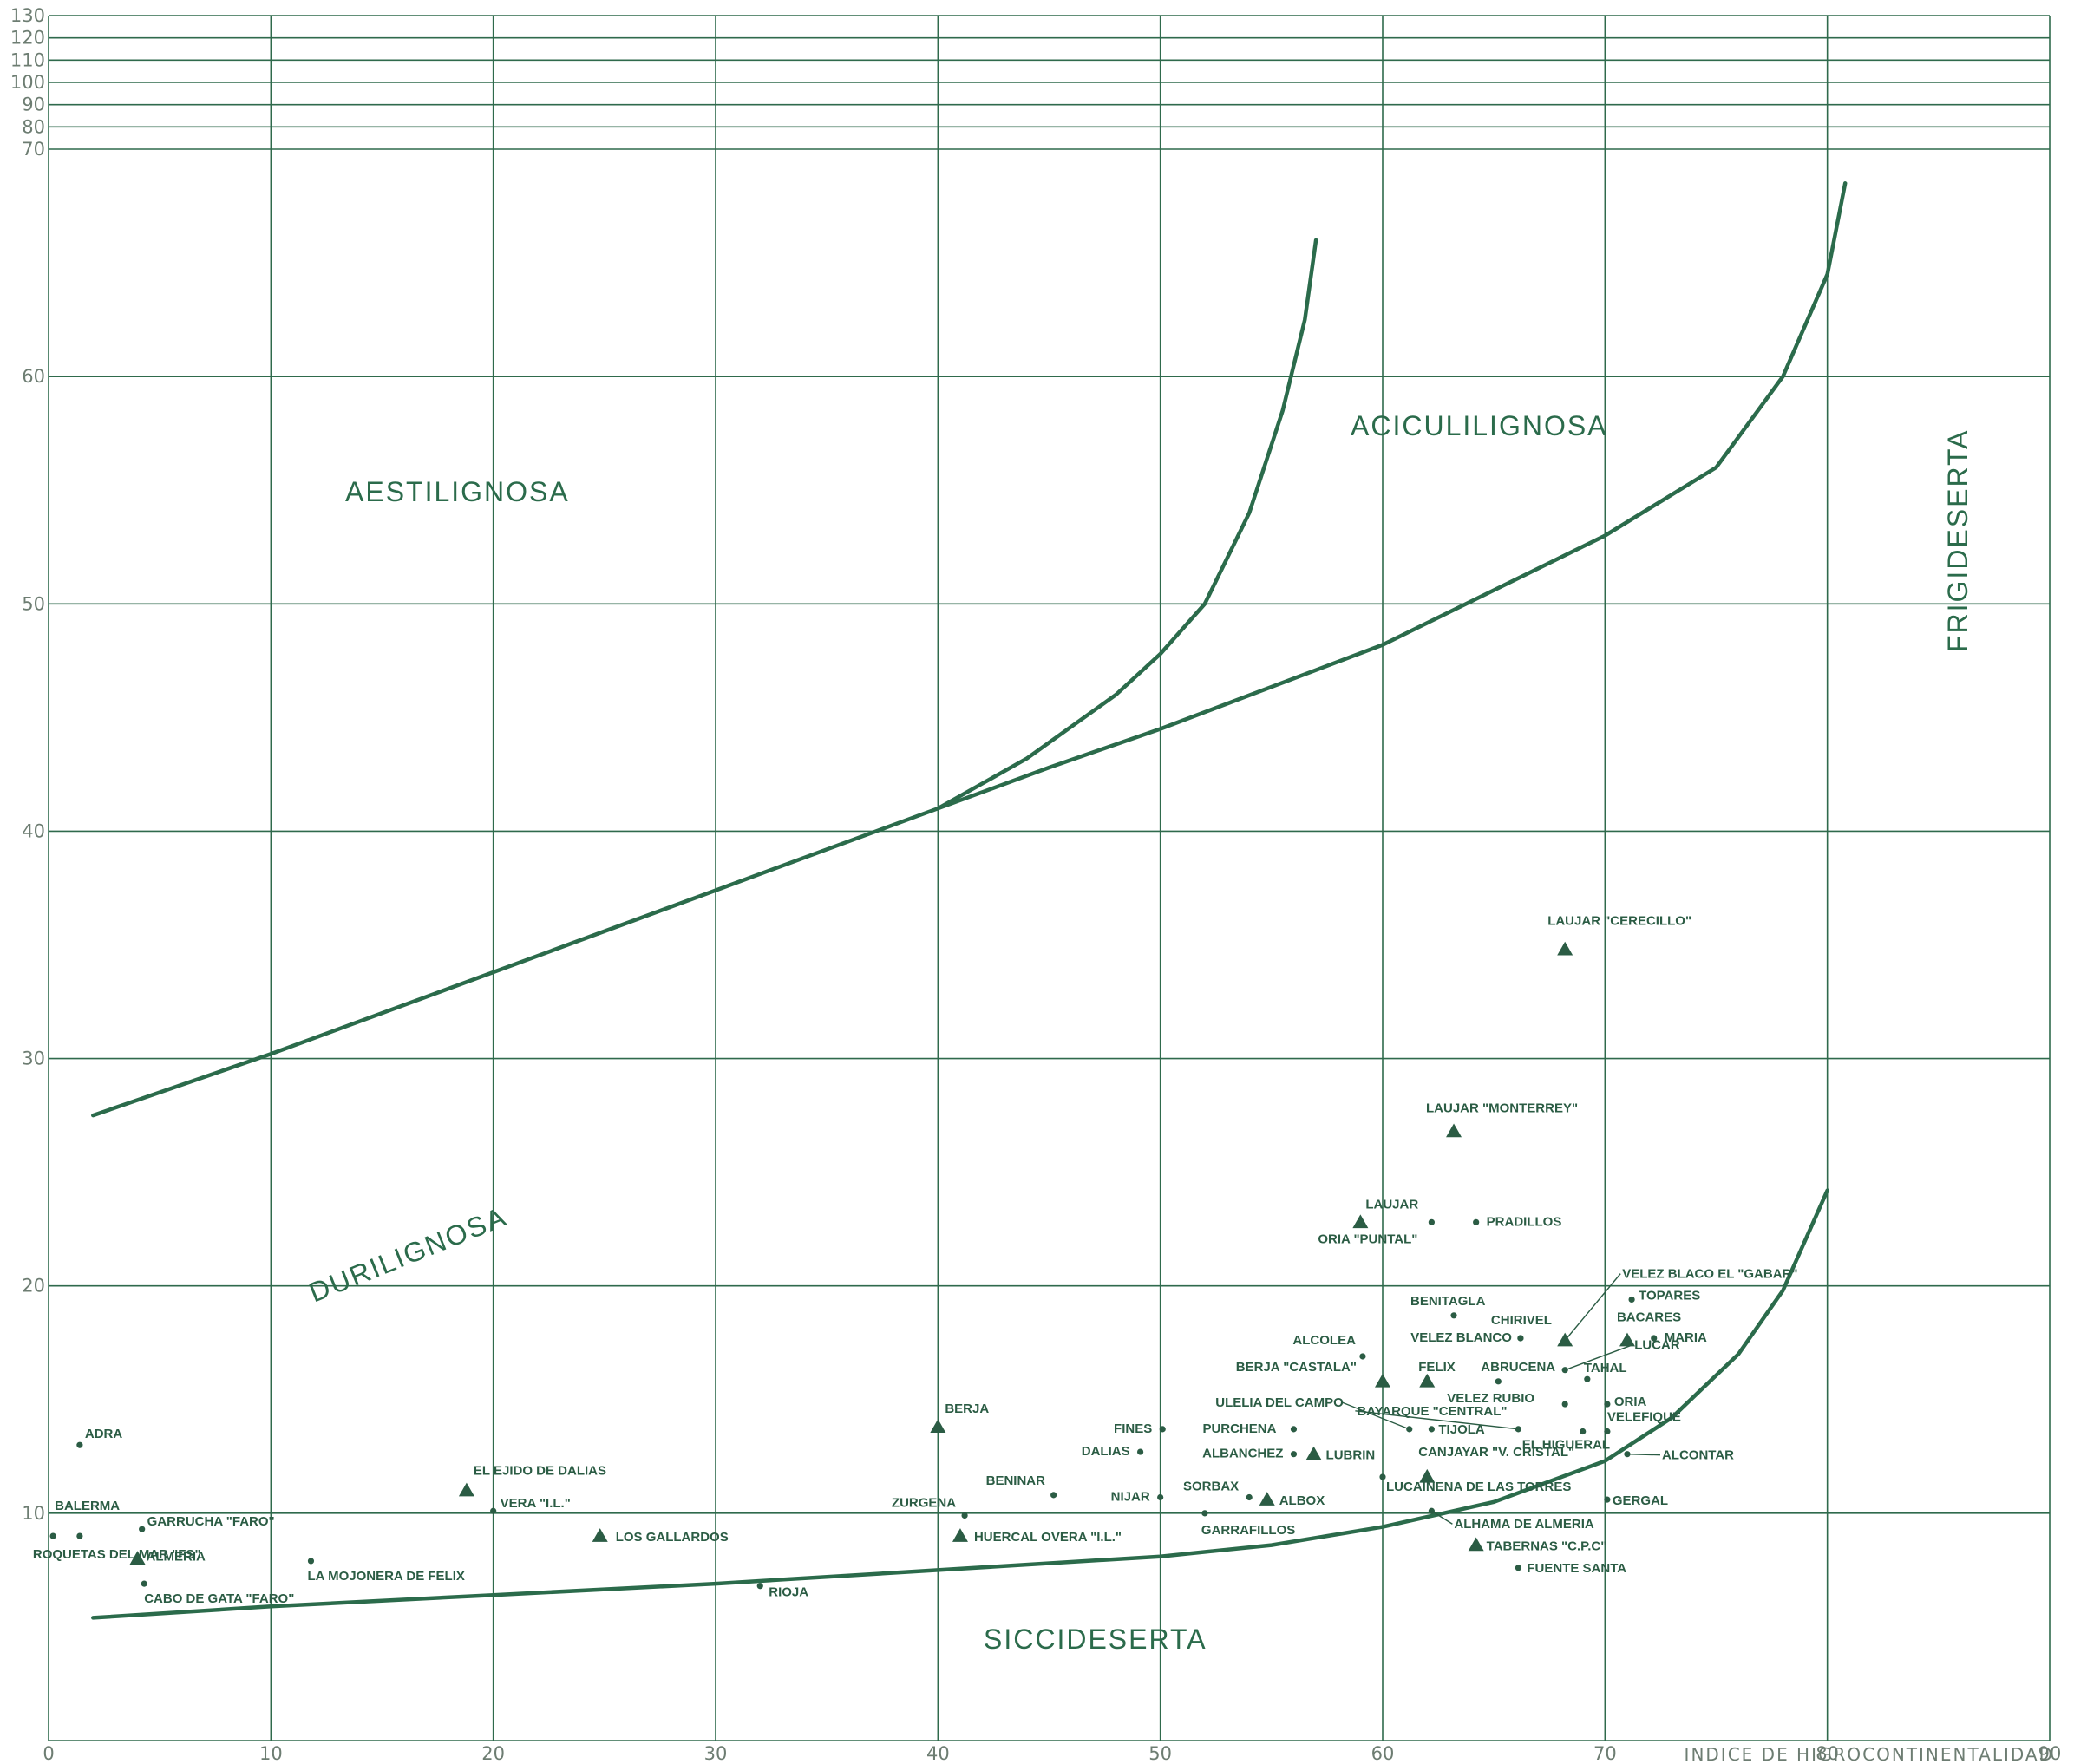 This screenshot has width=2074, height=1764. I want to click on station-tabernas-c-p-c: TABERNAS "C.P.C", so click(1537, 1546).